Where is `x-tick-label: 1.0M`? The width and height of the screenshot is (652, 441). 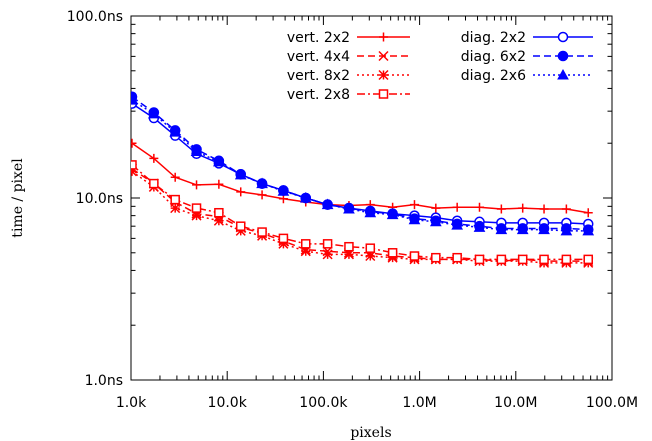
x-tick-label: 1.0M is located at coordinates (419, 403).